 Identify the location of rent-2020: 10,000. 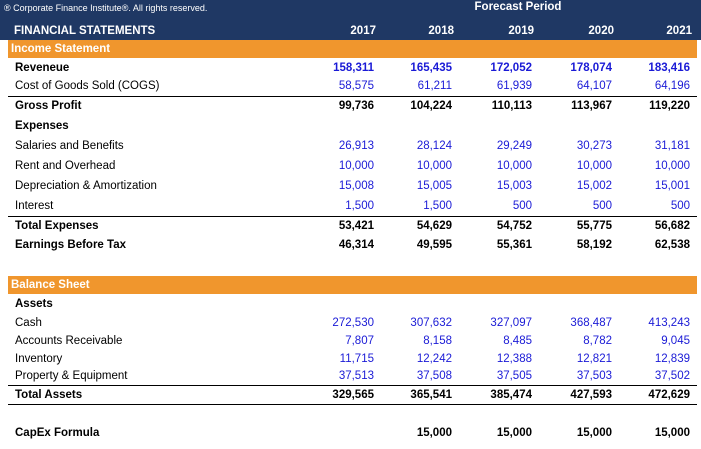
(594, 166).